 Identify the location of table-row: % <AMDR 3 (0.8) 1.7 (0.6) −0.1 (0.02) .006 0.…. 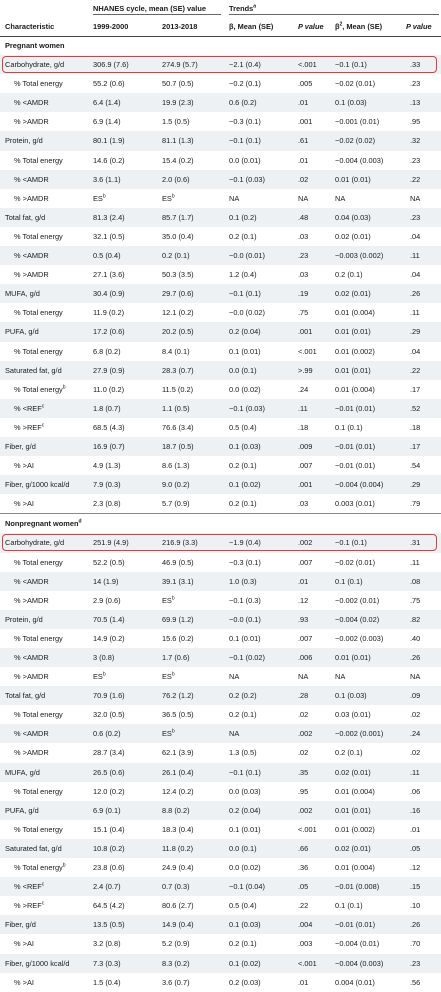
(220, 658).